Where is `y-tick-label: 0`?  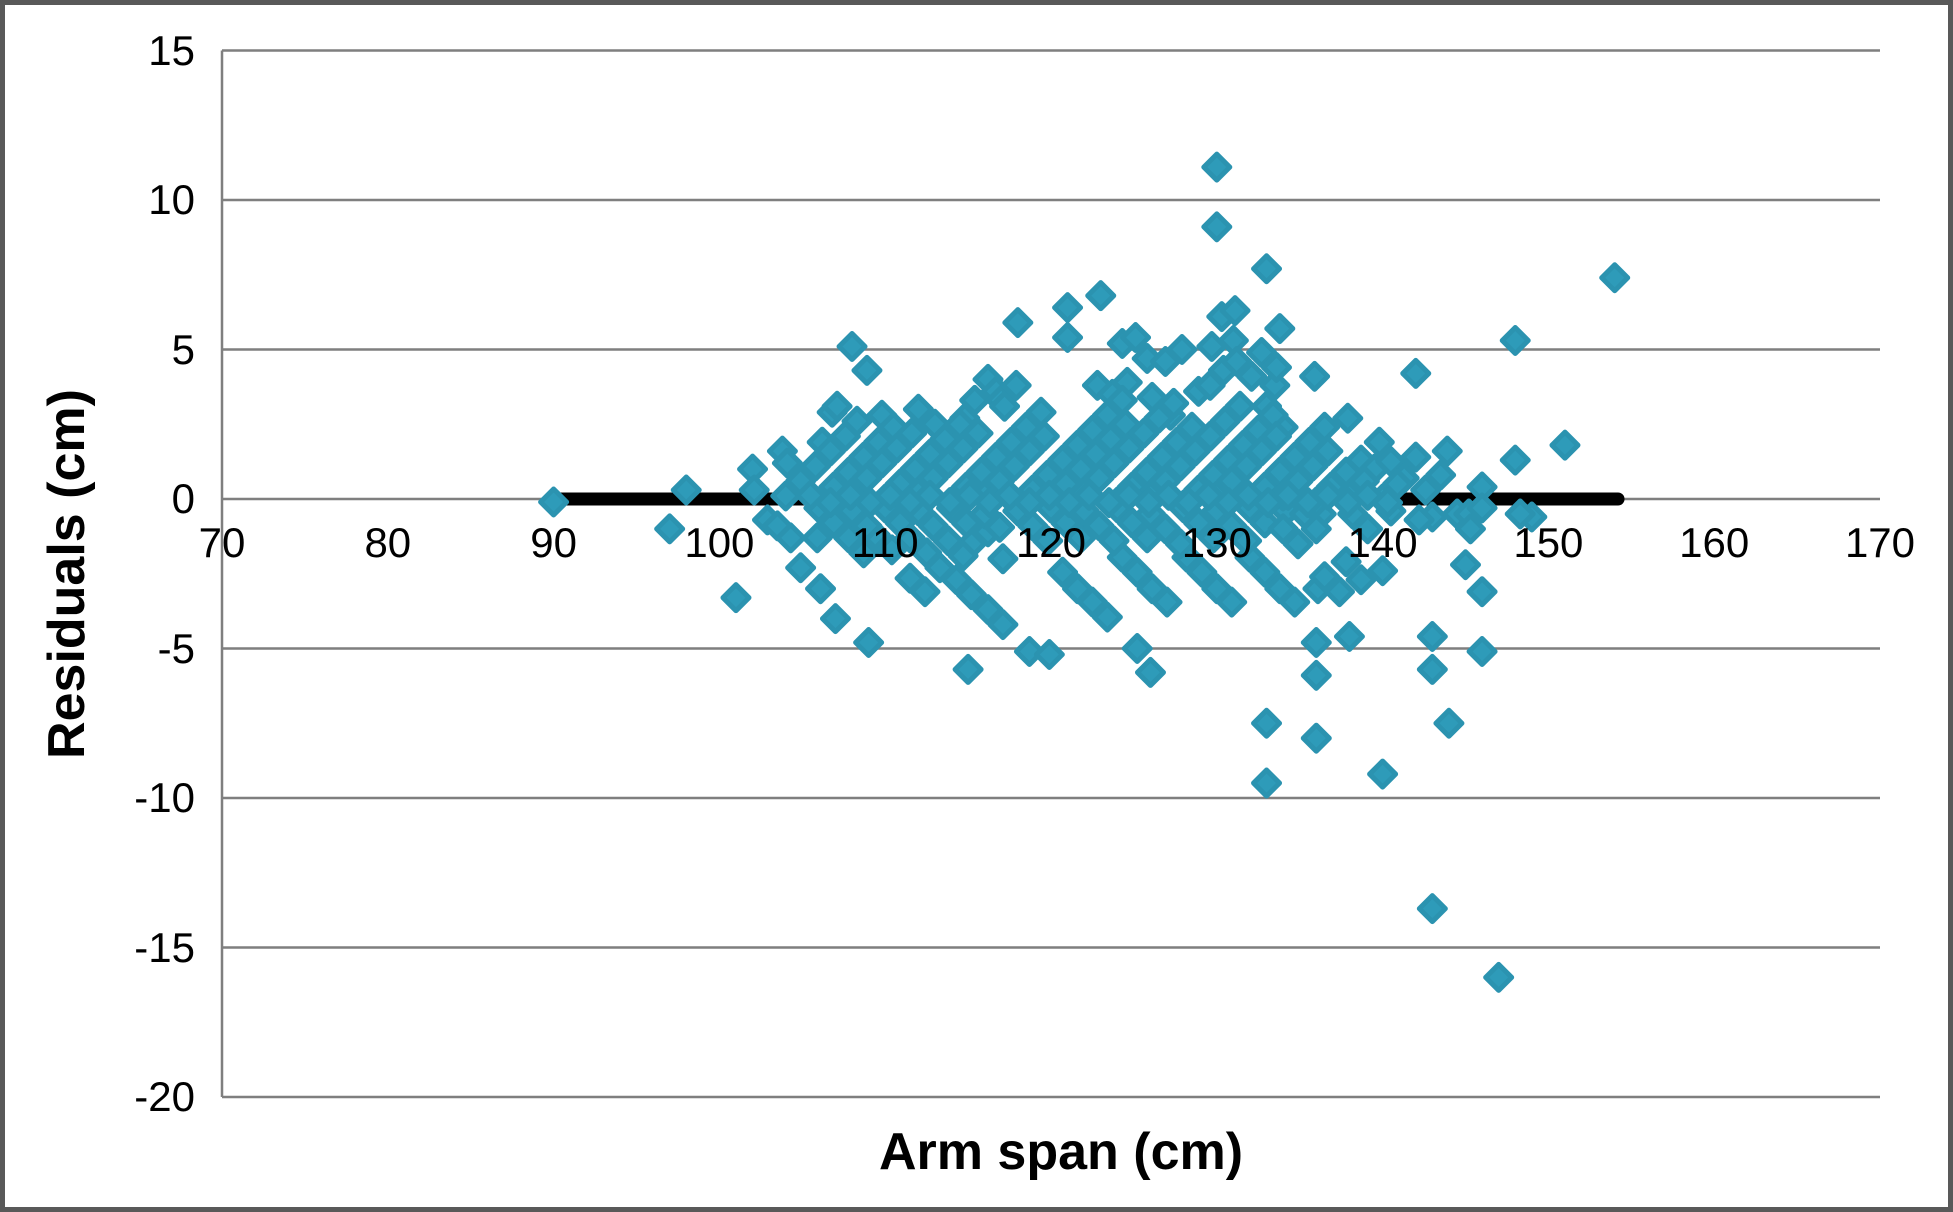
y-tick-label: 0 is located at coordinates (183, 498).